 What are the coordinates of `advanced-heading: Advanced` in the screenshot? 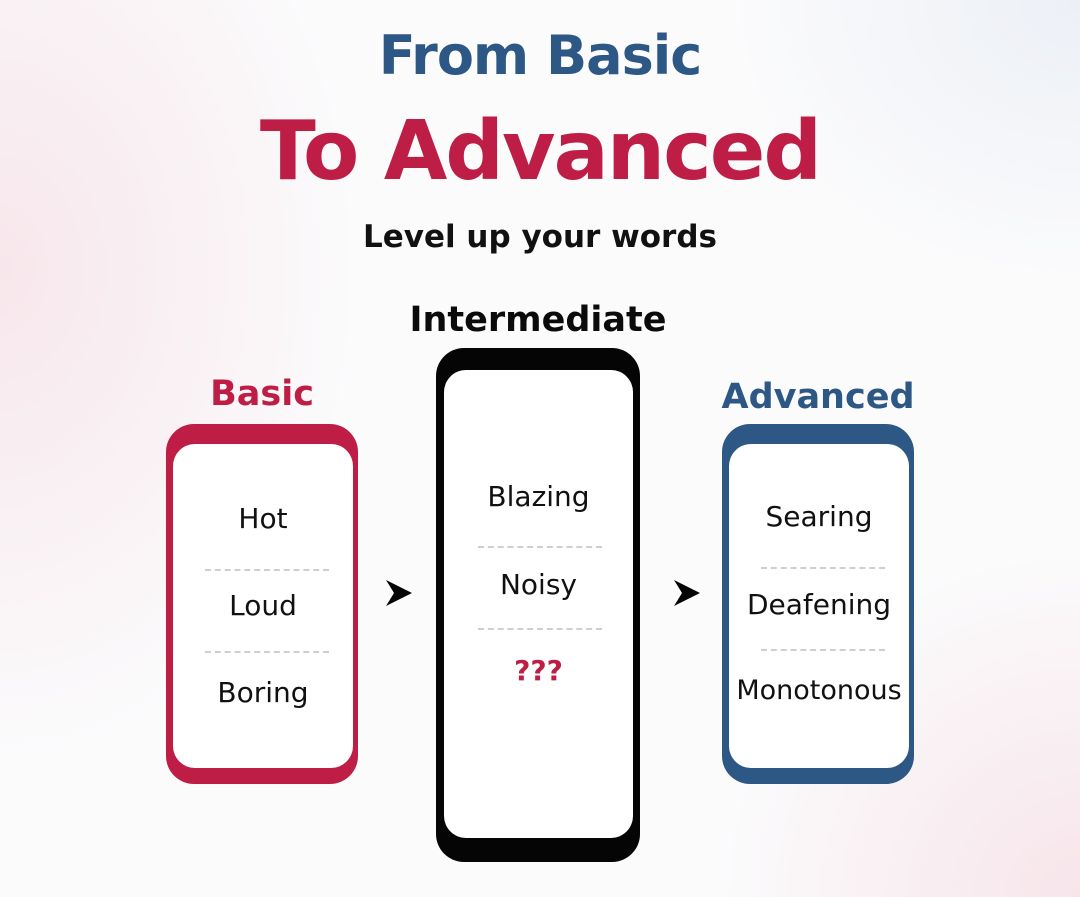 It's located at (818, 397).